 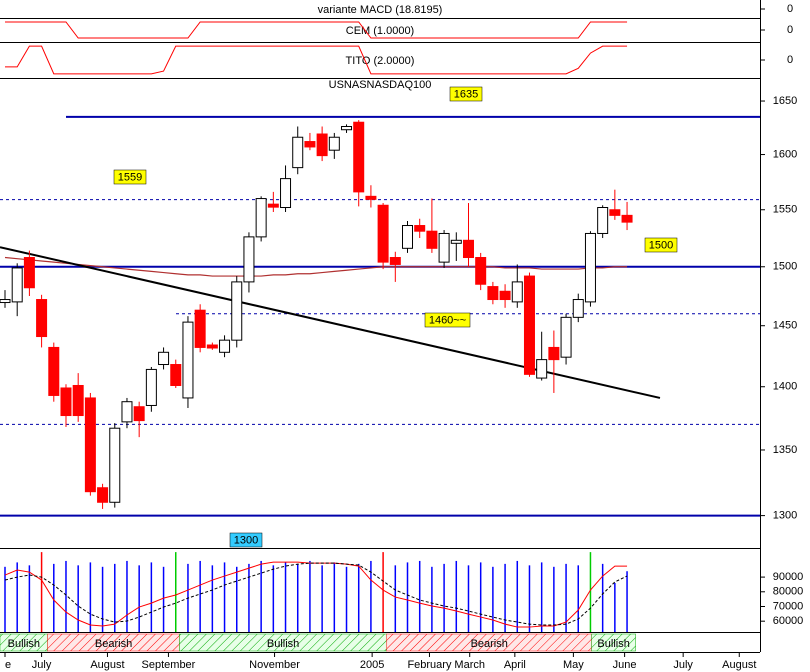 I want to click on x-tick-label: April, so click(x=515, y=665).